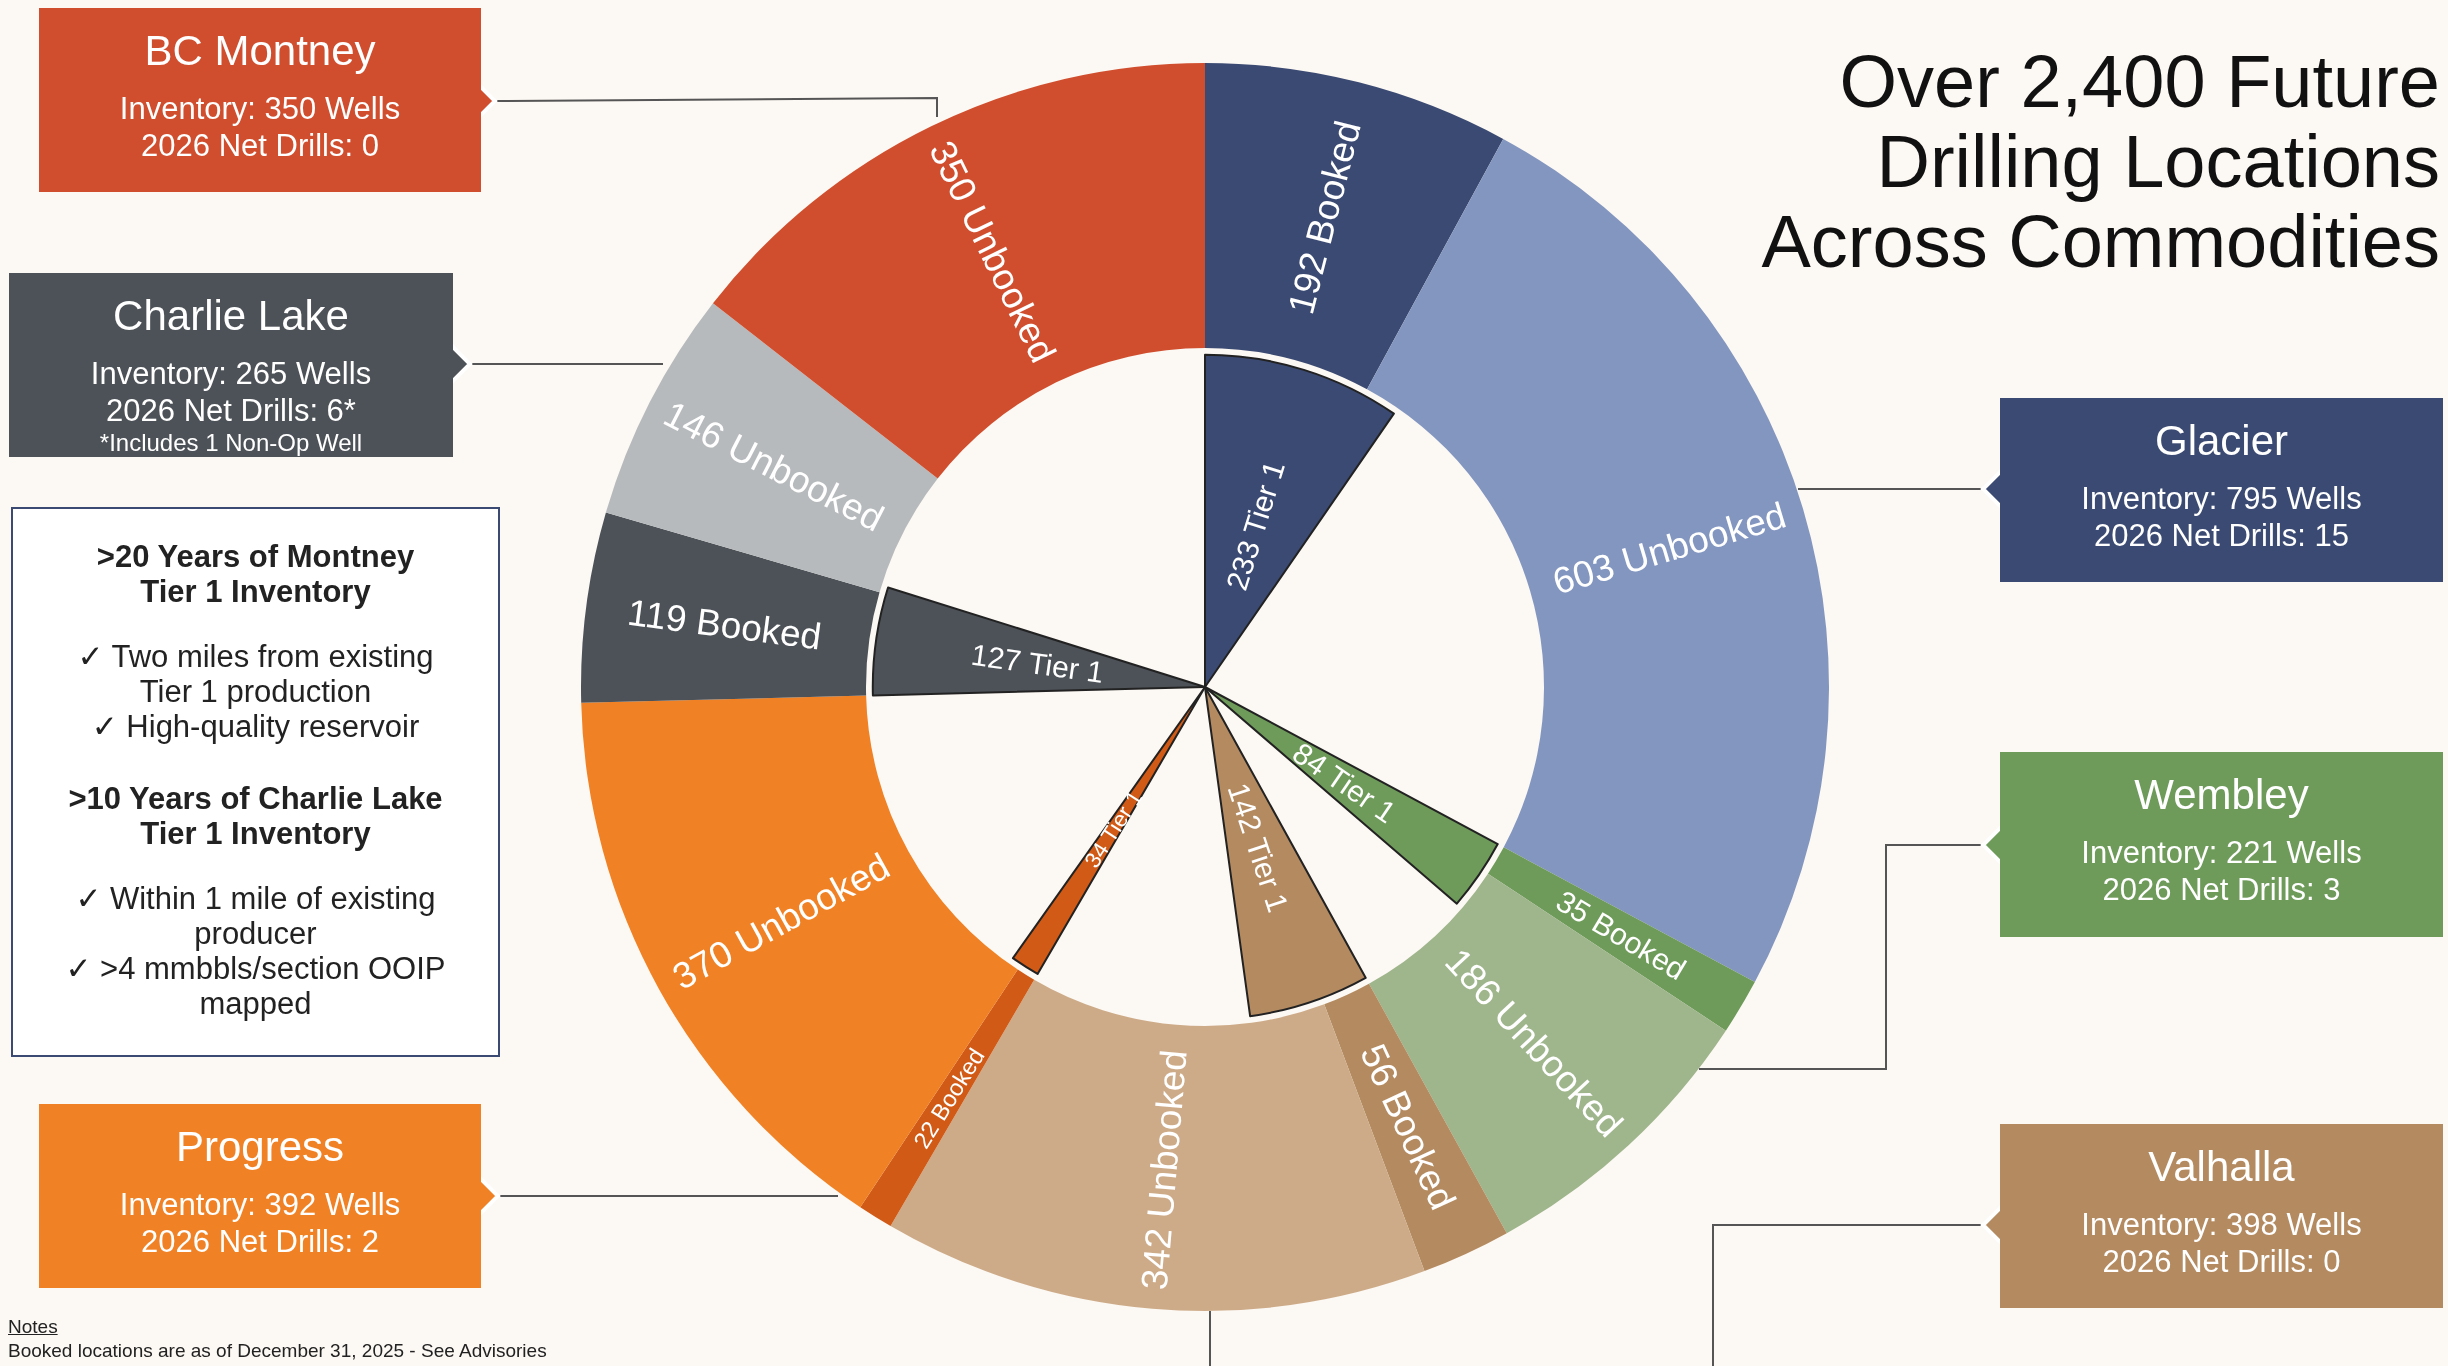 This screenshot has width=2448, height=1366. What do you see at coordinates (1324, 217) in the screenshot?
I see `slice-label: 192 Booked` at bounding box center [1324, 217].